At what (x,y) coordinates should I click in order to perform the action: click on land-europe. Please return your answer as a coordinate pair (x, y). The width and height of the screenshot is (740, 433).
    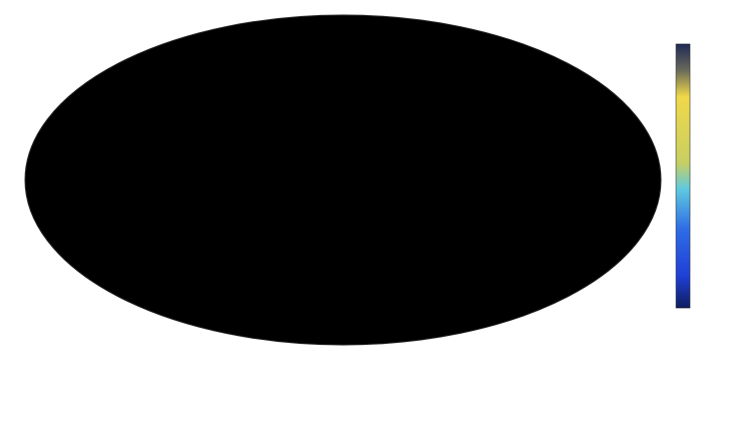
    Looking at the image, I should click on (368, 75).